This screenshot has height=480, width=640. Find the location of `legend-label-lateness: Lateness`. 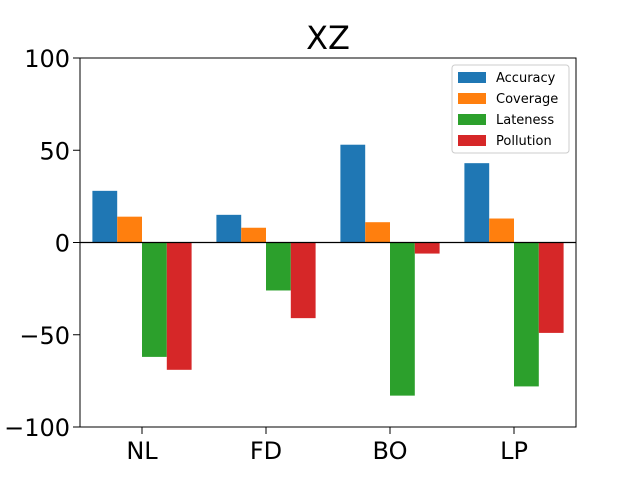

legend-label-lateness: Lateness is located at coordinates (525, 120).